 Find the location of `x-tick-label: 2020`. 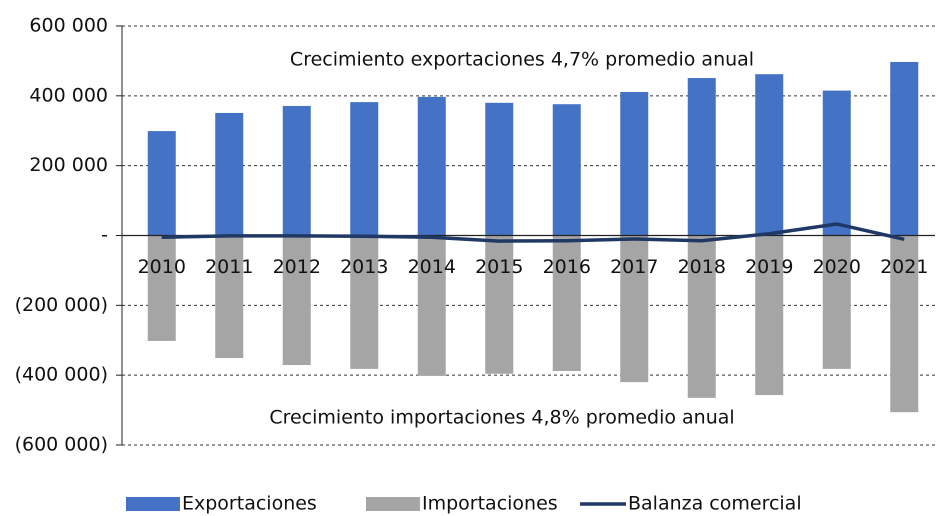

x-tick-label: 2020 is located at coordinates (837, 267).